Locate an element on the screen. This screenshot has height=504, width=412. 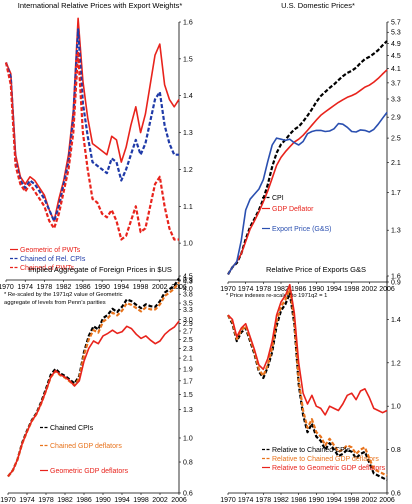
legend-label: Export Price (G&S) is located at coordinates (302, 229).